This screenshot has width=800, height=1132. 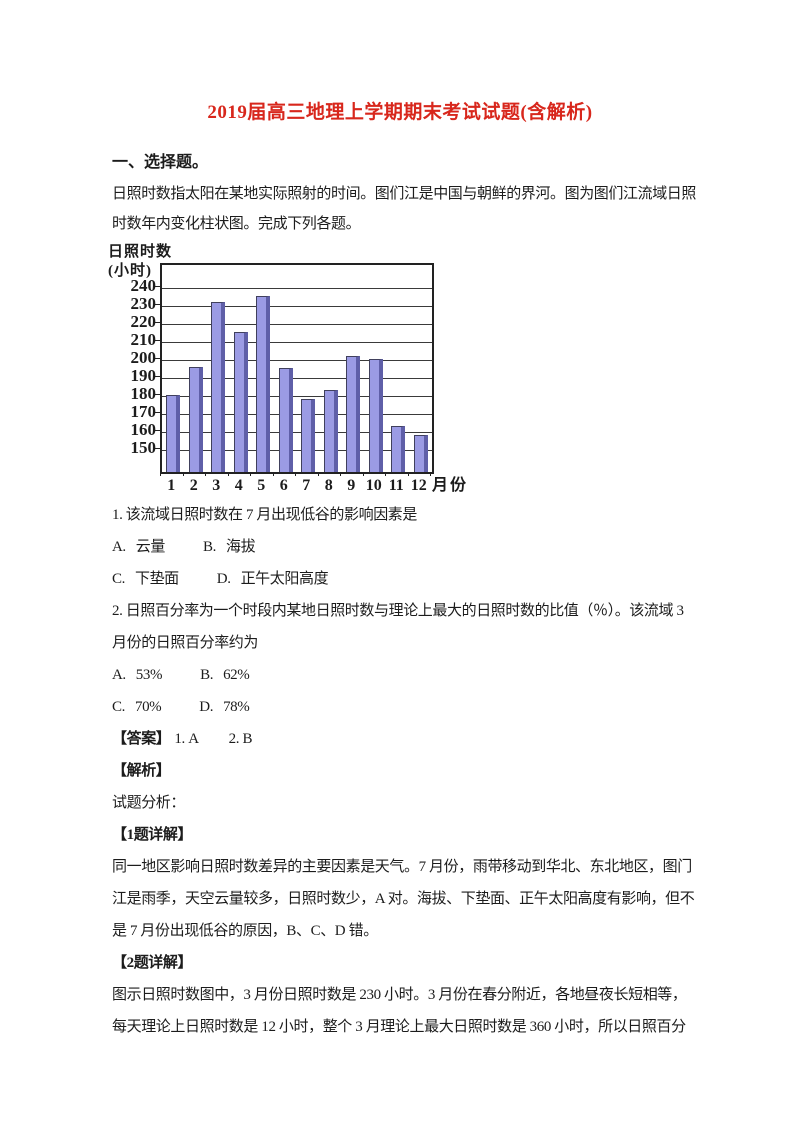 I want to click on option-2b-text: 62%, so click(x=236, y=675).